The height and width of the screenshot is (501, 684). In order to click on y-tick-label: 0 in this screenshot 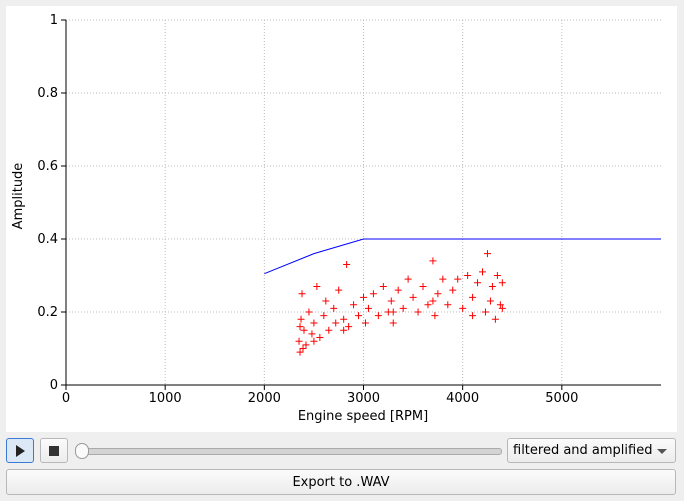, I will do `click(54, 385)`.